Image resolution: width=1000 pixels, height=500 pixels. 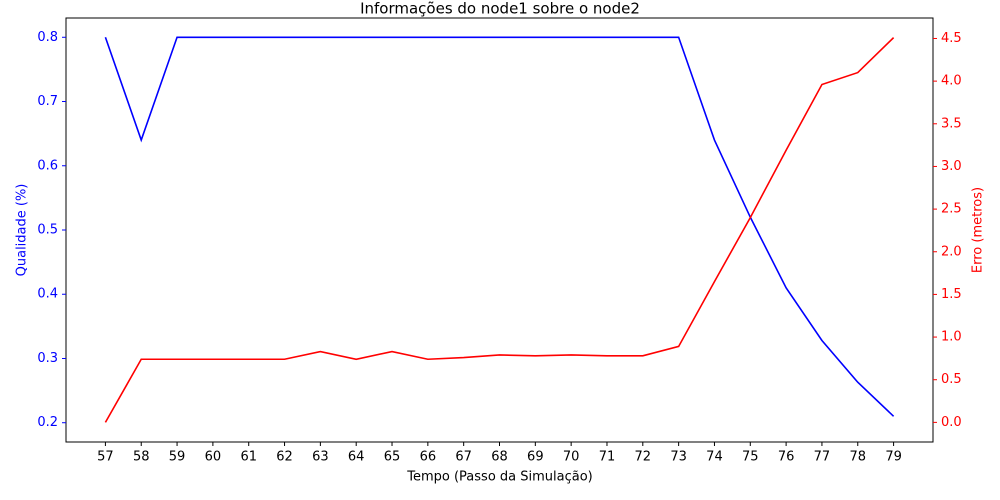 What do you see at coordinates (893, 457) in the screenshot?
I see `x-tick-label: 79` at bounding box center [893, 457].